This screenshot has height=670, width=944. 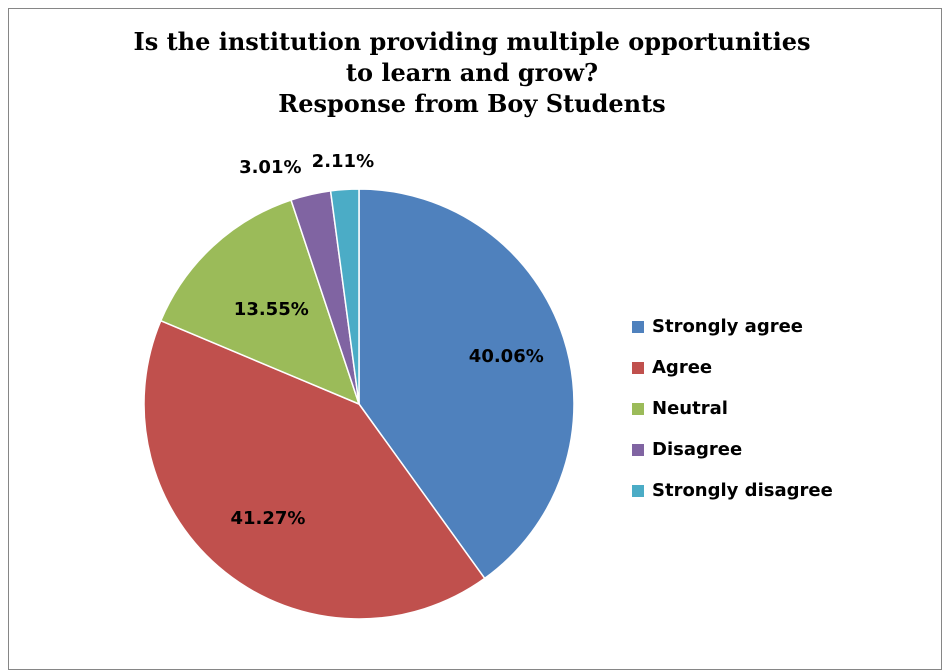 What do you see at coordinates (732, 367) in the screenshot?
I see `legend-item-agree: Agree` at bounding box center [732, 367].